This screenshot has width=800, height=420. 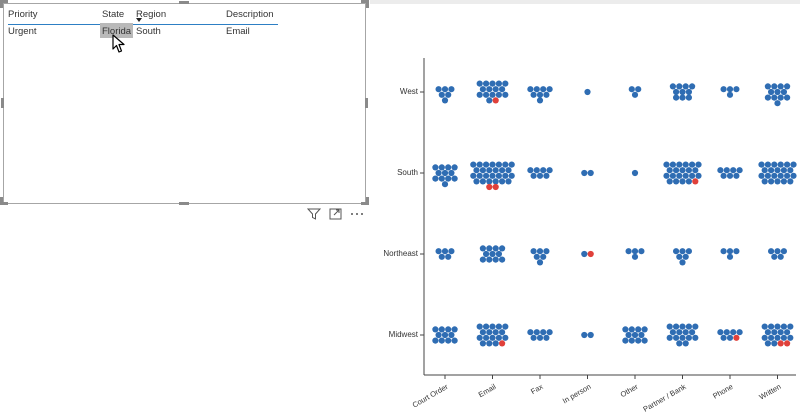 What do you see at coordinates (367, 201) in the screenshot?
I see `resize-handle-bottom-right-v` at bounding box center [367, 201].